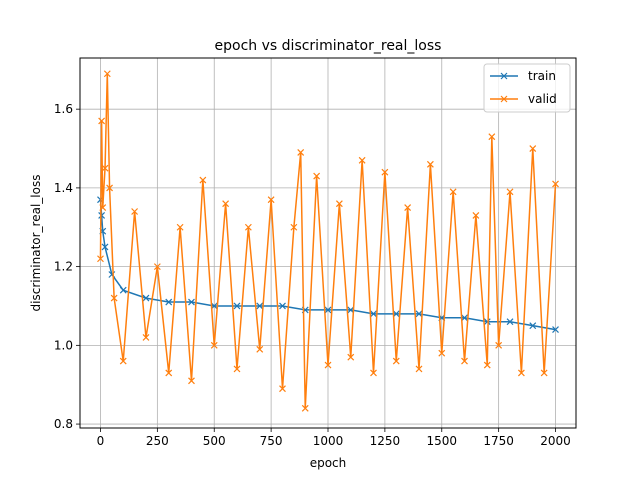  I want to click on x-tick-label: 750, so click(271, 441).